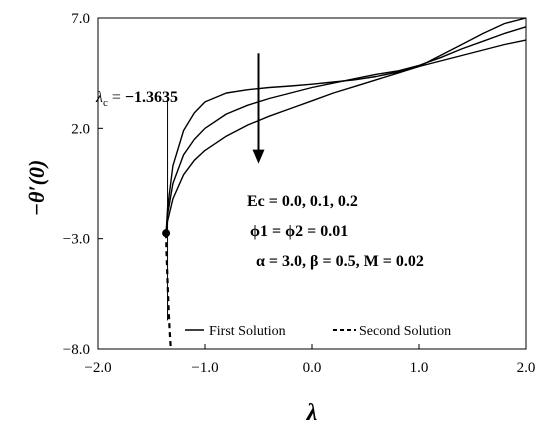  What do you see at coordinates (247, 331) in the screenshot?
I see `legend-label-first: First Solution` at bounding box center [247, 331].